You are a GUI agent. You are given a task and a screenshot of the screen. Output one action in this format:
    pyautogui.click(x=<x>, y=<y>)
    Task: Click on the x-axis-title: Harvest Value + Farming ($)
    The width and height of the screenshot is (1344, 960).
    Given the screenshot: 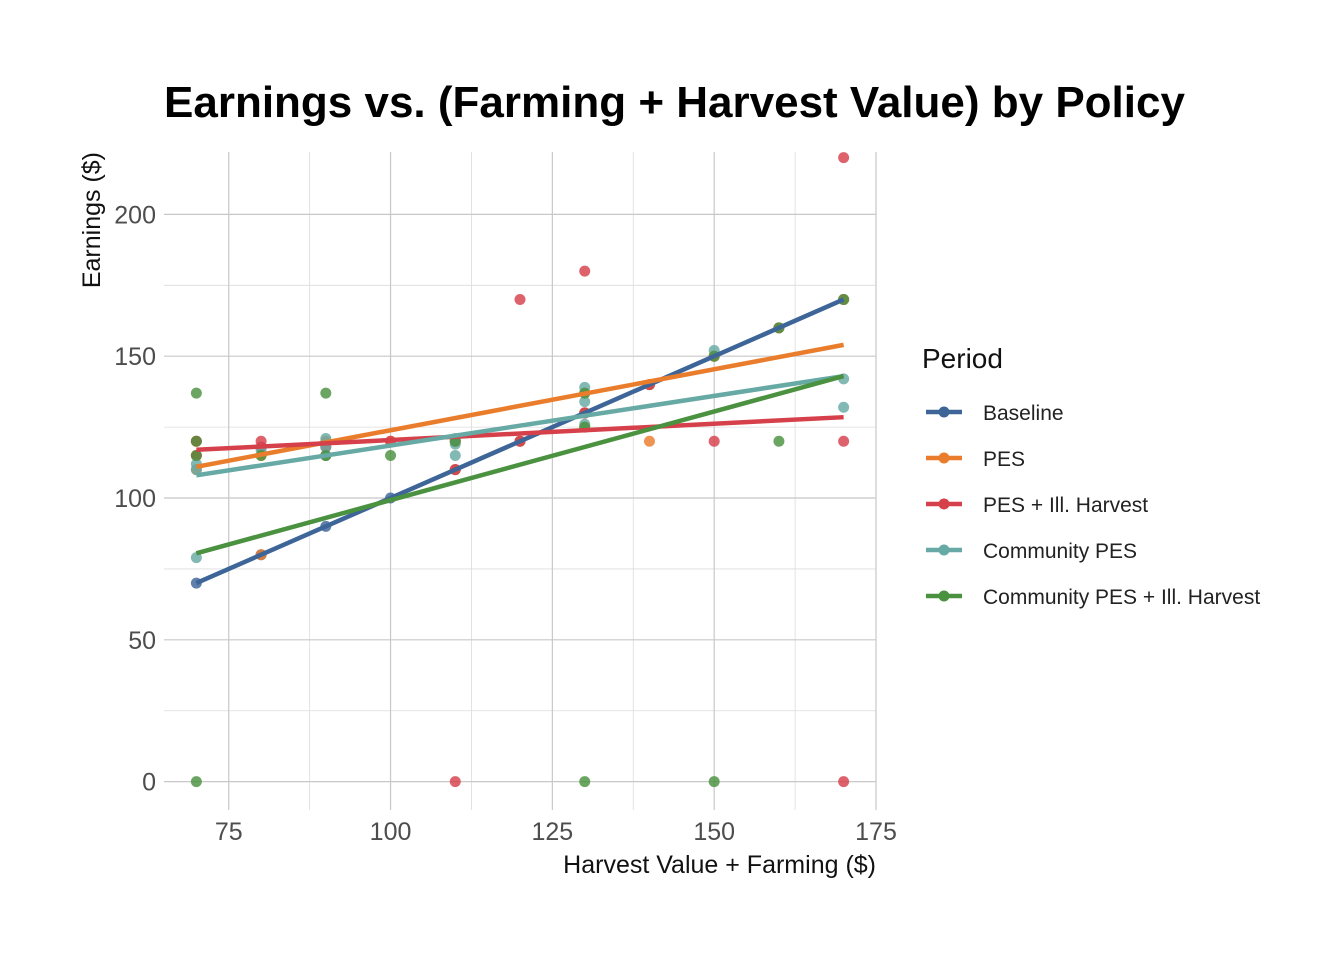 What is the action you would take?
    pyautogui.click(x=719, y=865)
    